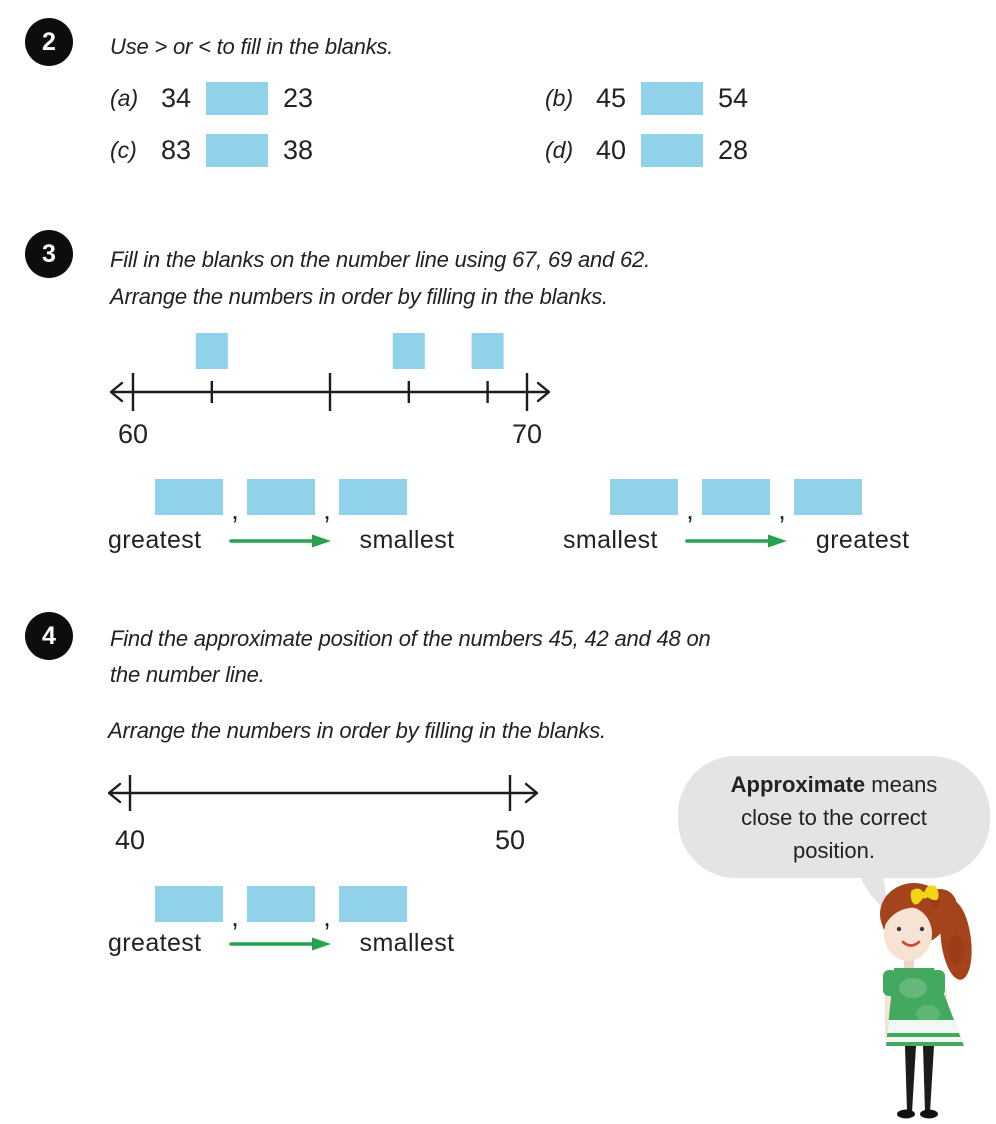 This screenshot has height=1124, width=996. What do you see at coordinates (834, 784) in the screenshot?
I see `speech-line: Approximate means` at bounding box center [834, 784].